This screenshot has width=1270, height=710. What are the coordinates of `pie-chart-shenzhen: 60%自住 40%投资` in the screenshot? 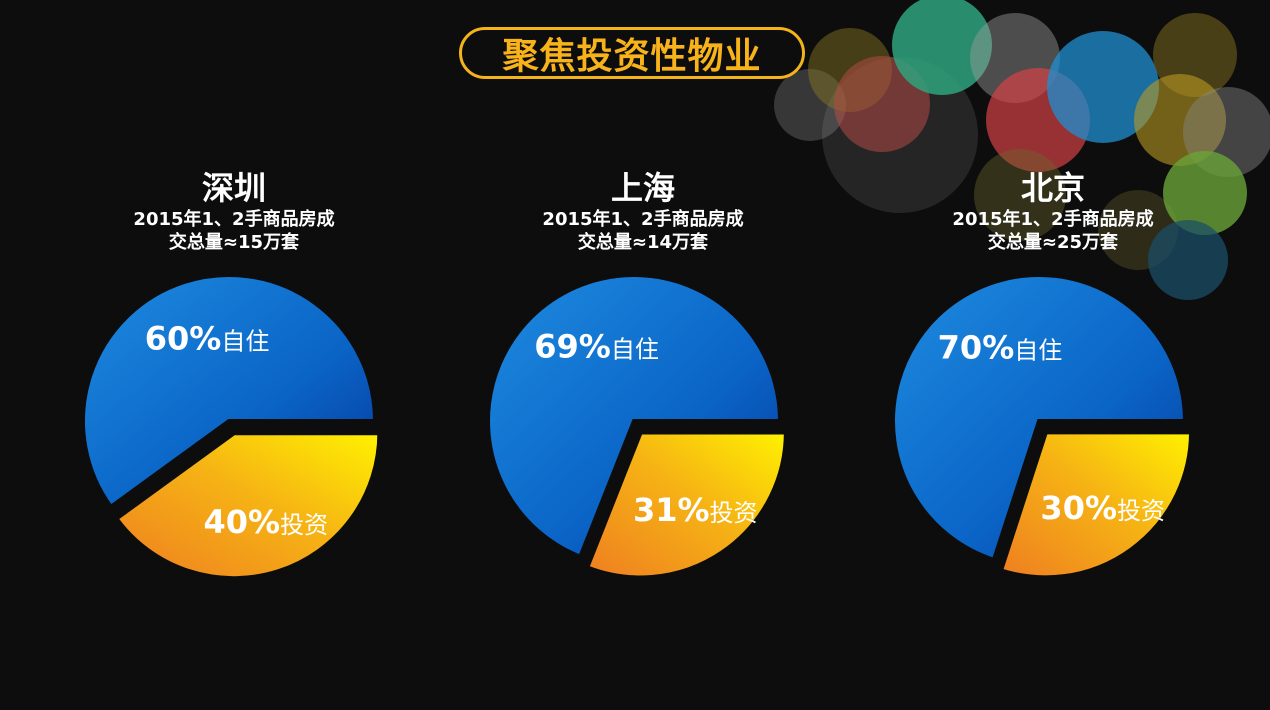 It's located at (233, 427).